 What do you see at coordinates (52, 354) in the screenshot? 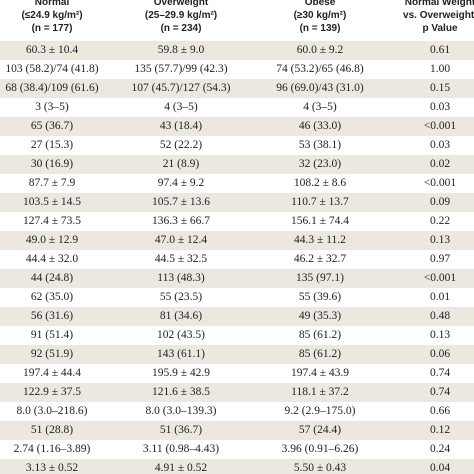
I see `table-cell: 92 (51.9)` at bounding box center [52, 354].